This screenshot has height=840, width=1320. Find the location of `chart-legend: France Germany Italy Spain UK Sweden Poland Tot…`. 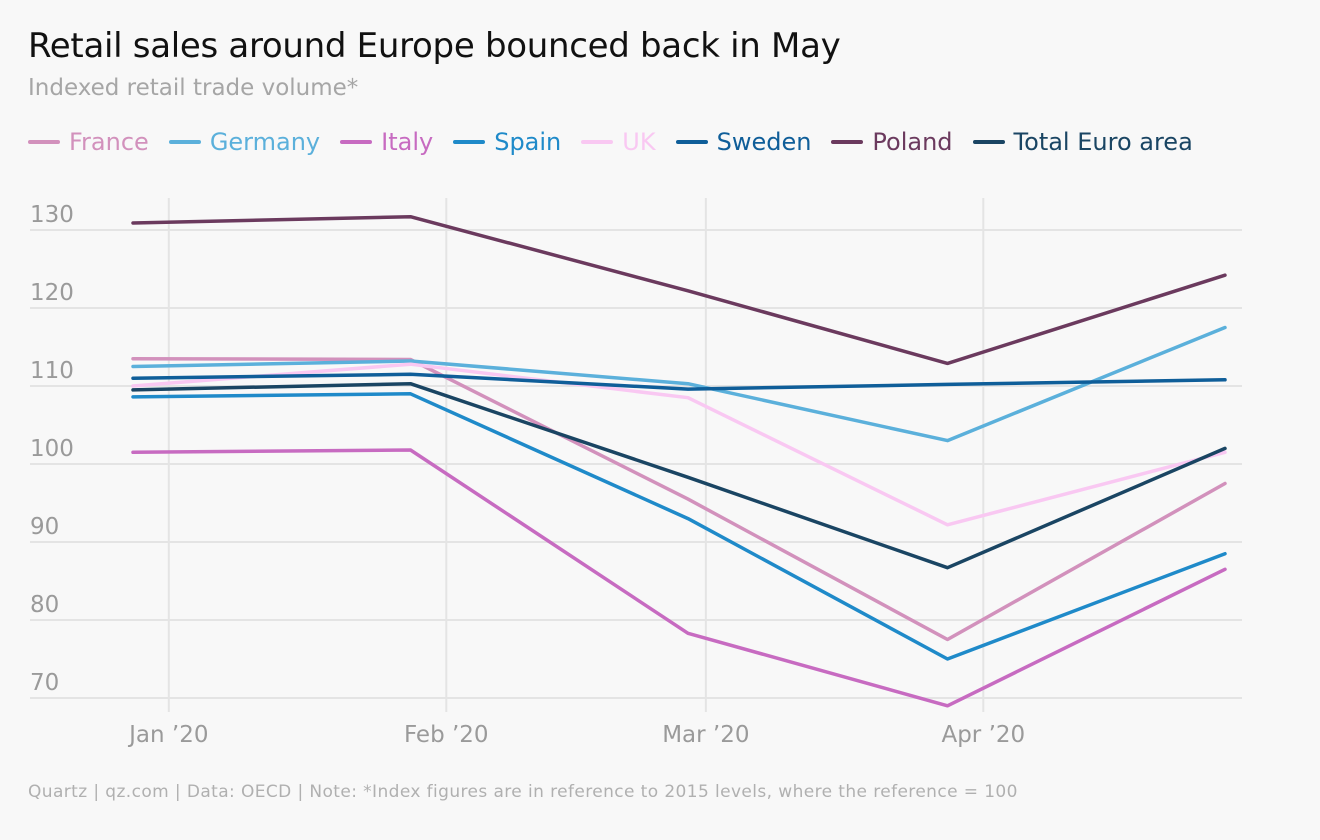

chart-legend: France Germany Italy Spain UK Sweden Poland Tot… is located at coordinates (610, 142).